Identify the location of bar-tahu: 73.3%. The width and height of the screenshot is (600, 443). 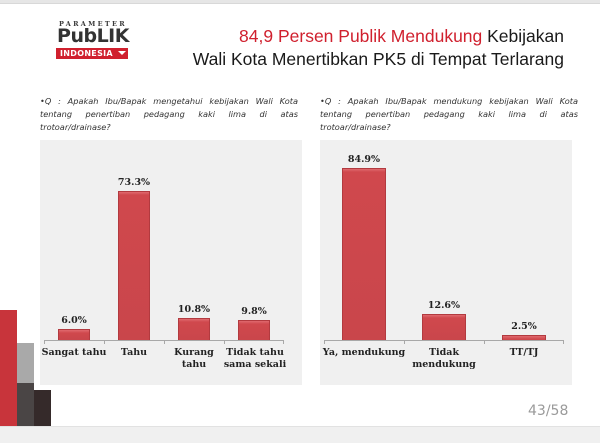
(134, 240).